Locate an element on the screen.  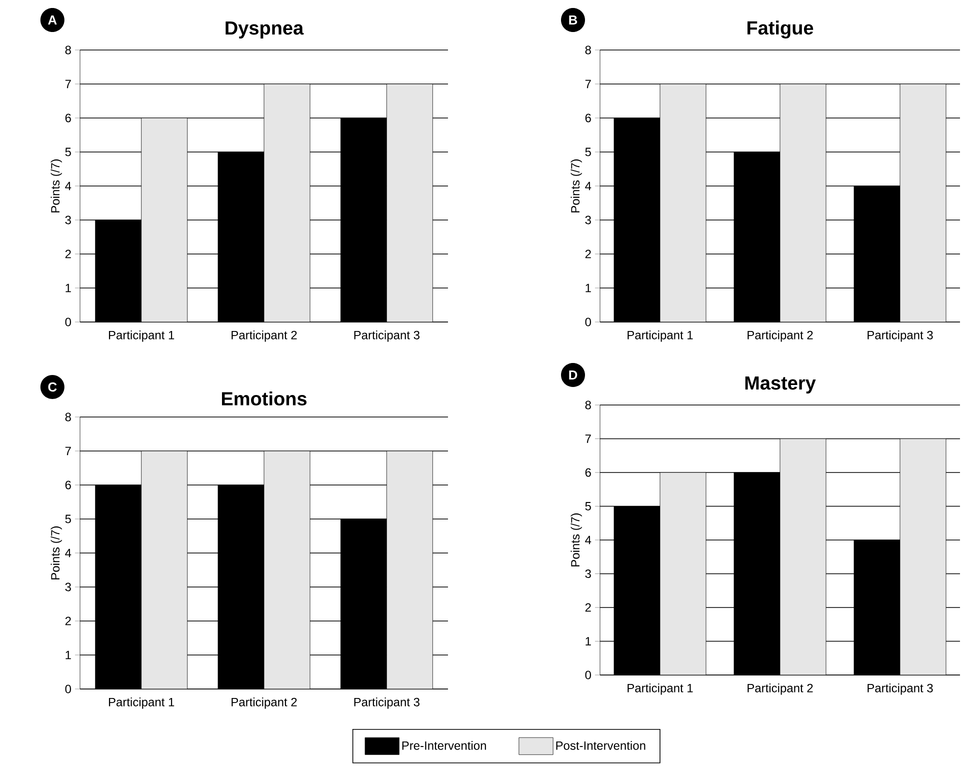
text: D is located at coordinates (573, 375).